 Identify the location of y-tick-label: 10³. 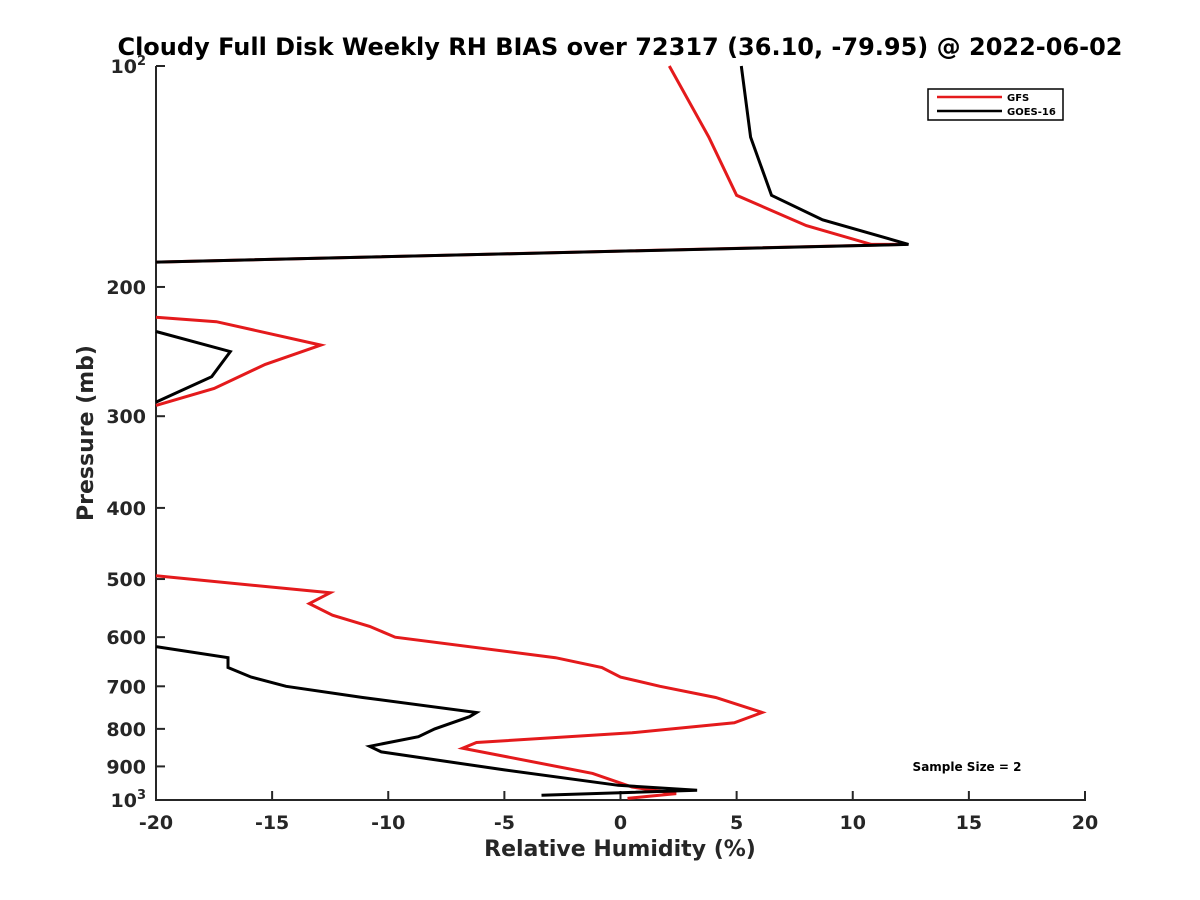
(129, 800).